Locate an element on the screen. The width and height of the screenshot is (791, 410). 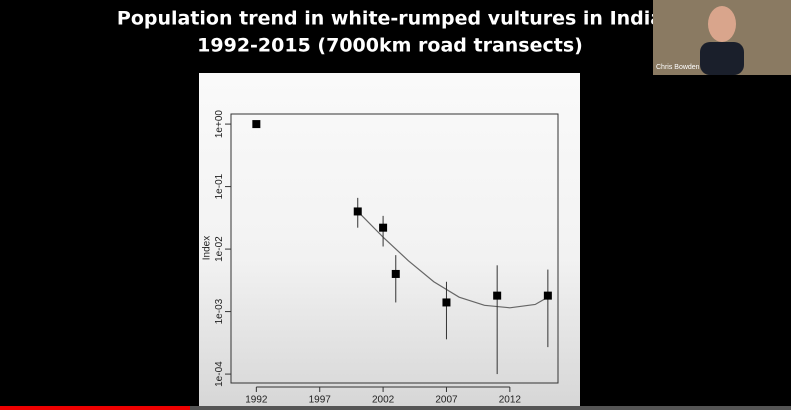
face is located at coordinates (722, 24).